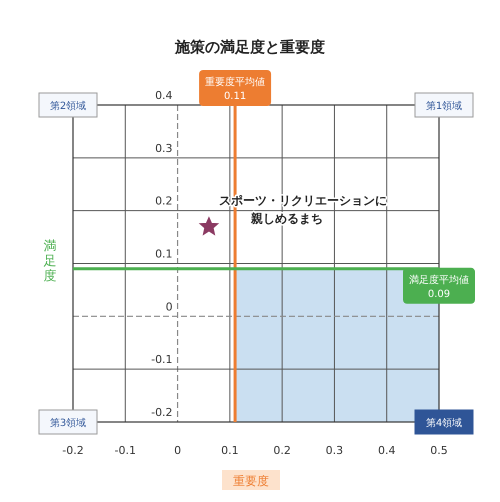 The width and height of the screenshot is (500, 502). Describe the element at coordinates (178, 450) in the screenshot. I see `x-tick-label: 0` at that location.